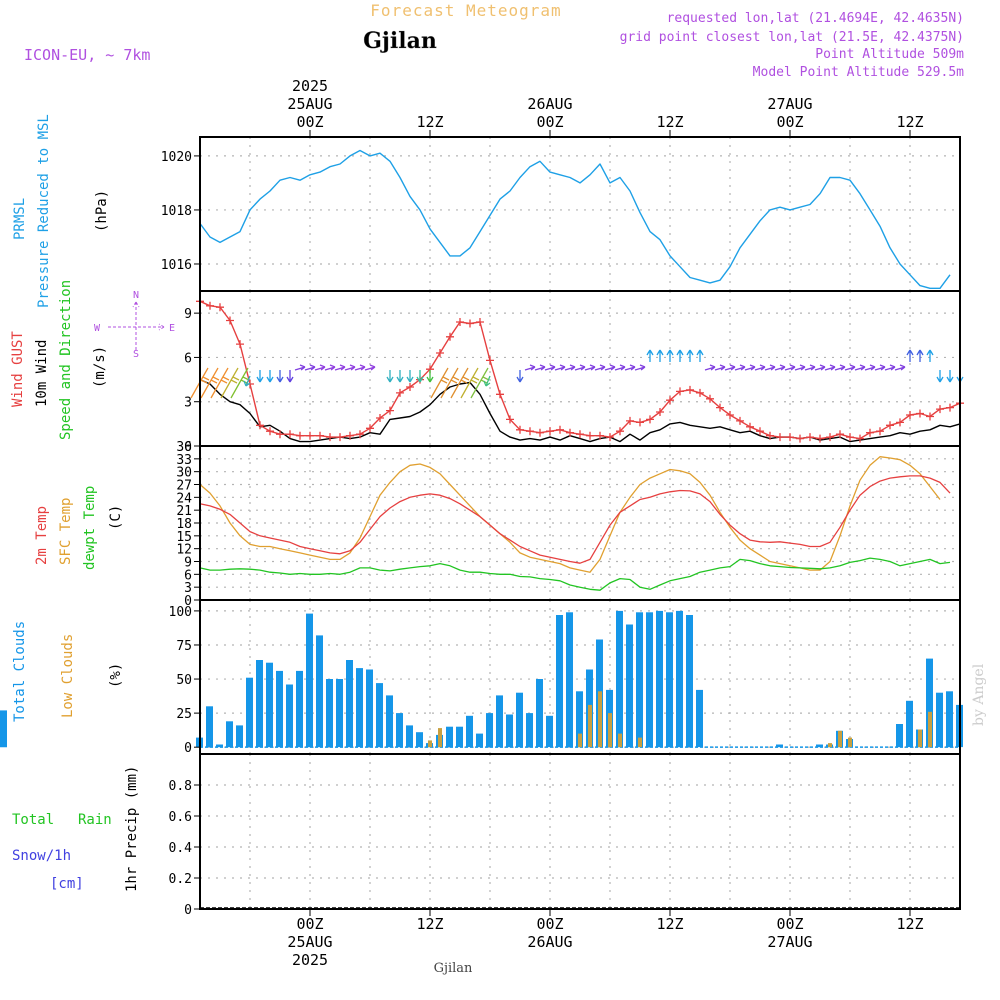 This screenshot has height=1000, width=1000. Describe the element at coordinates (575, 574) in the screenshot. I see `dewpt-line` at that location.